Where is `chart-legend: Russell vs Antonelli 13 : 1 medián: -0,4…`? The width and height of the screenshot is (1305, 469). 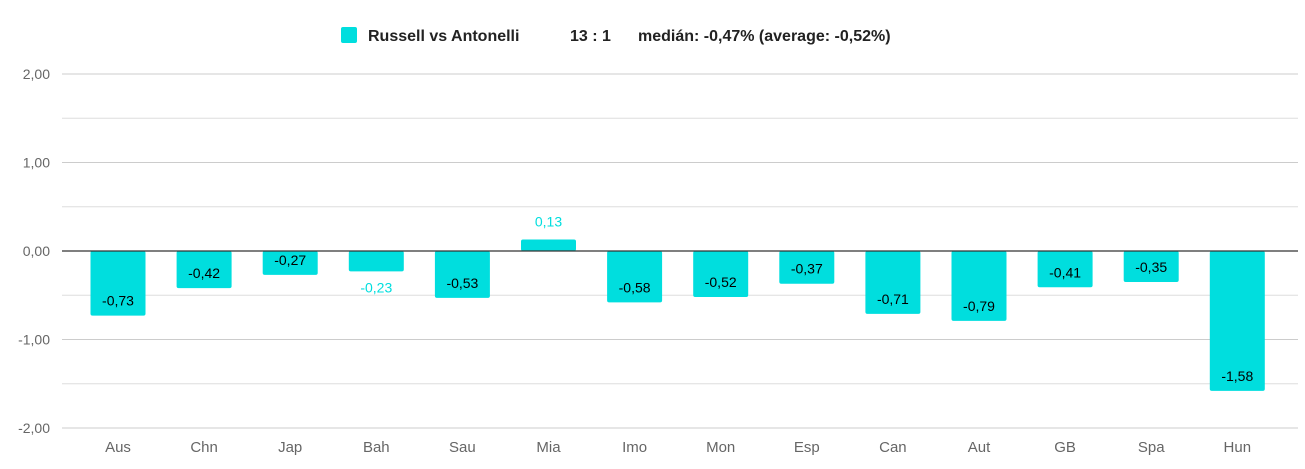
chart-legend: Russell vs Antonelli 13 : 1 medián: -0,4… is located at coordinates (616, 36).